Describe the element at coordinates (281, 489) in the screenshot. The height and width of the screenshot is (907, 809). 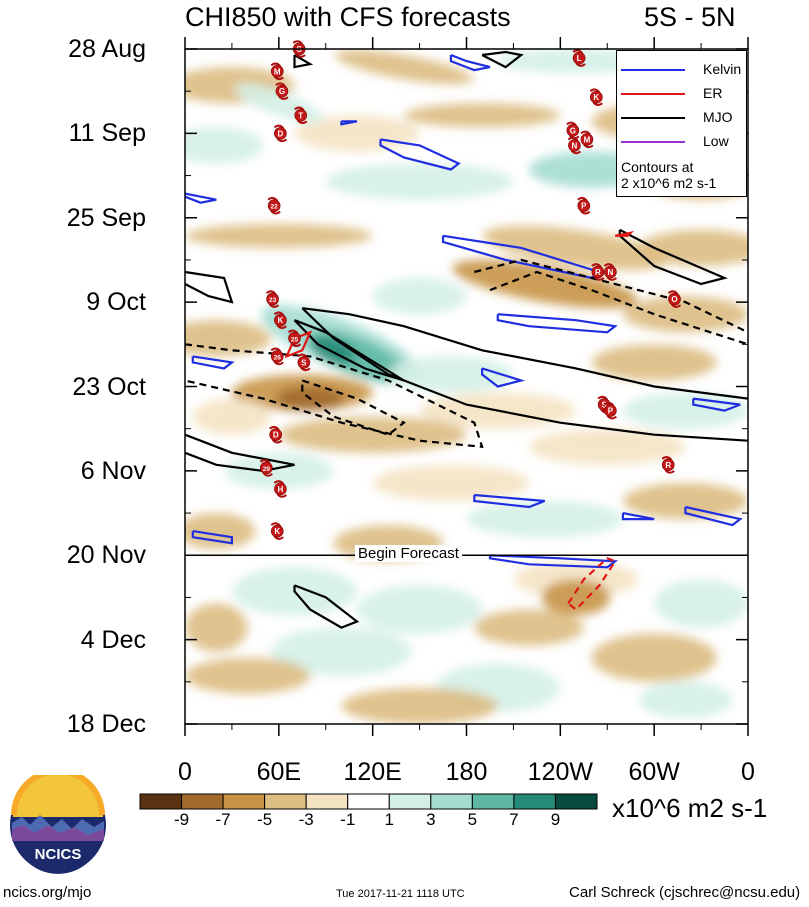
I see `storm-label: H` at that location.